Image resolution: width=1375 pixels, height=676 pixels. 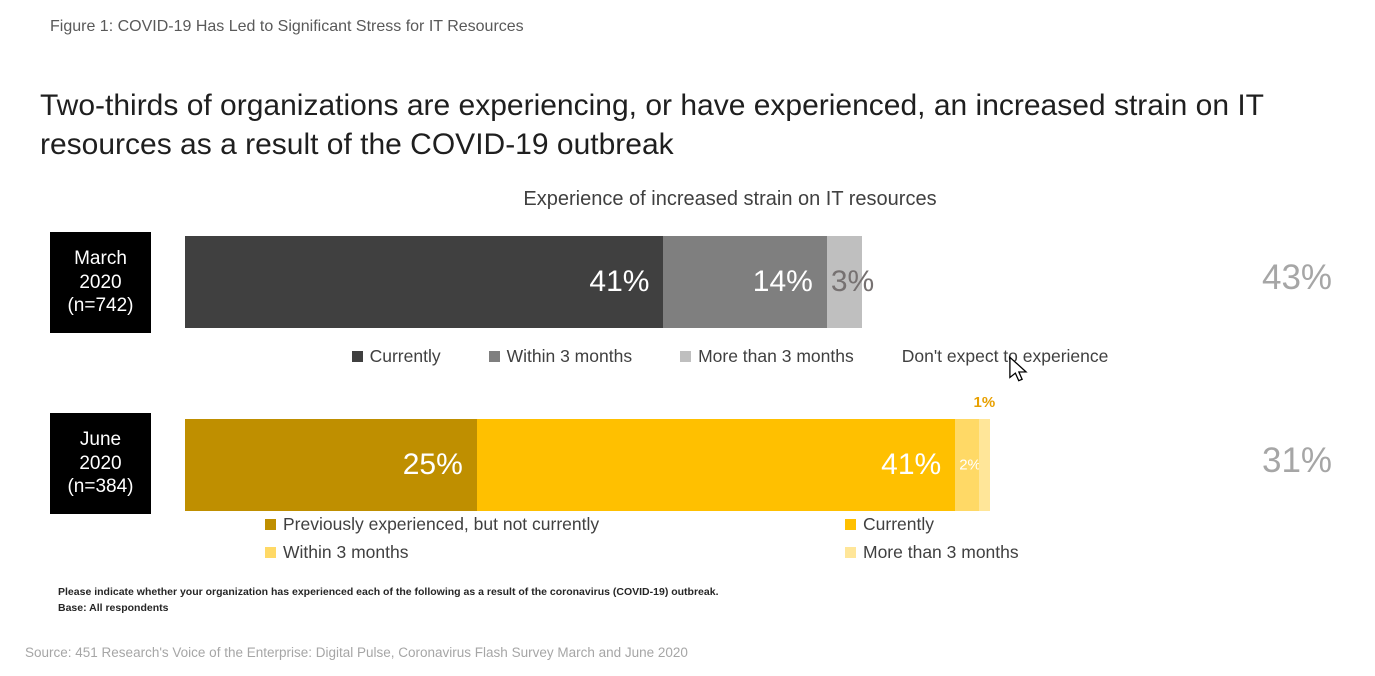 I want to click on bar-segment-june-2020-within-3-months: 2%, so click(x=968, y=465).